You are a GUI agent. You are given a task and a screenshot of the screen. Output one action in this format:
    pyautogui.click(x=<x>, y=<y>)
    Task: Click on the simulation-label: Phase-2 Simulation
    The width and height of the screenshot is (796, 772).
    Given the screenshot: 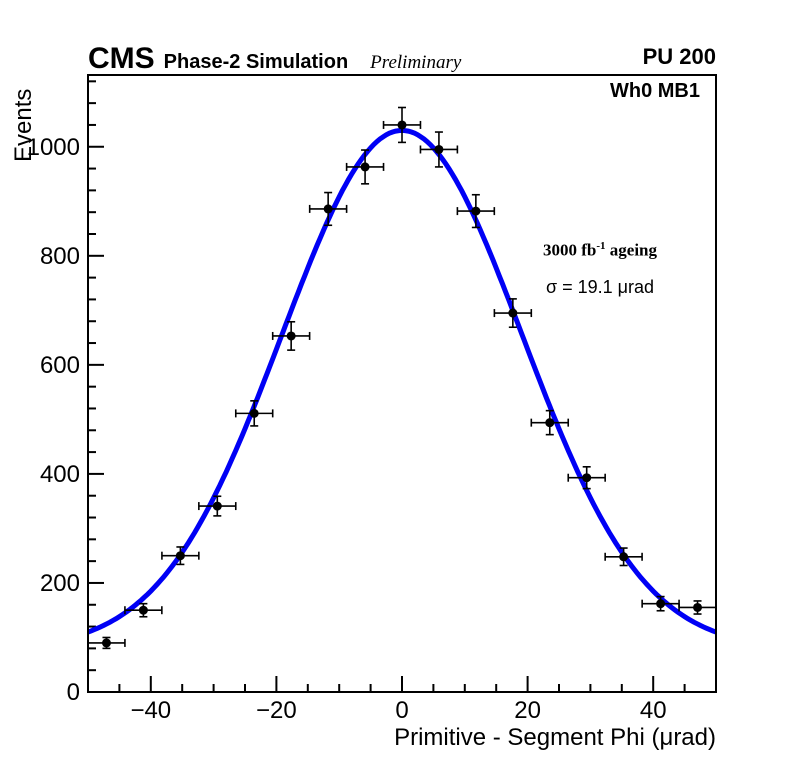 What is the action you would take?
    pyautogui.click(x=256, y=62)
    